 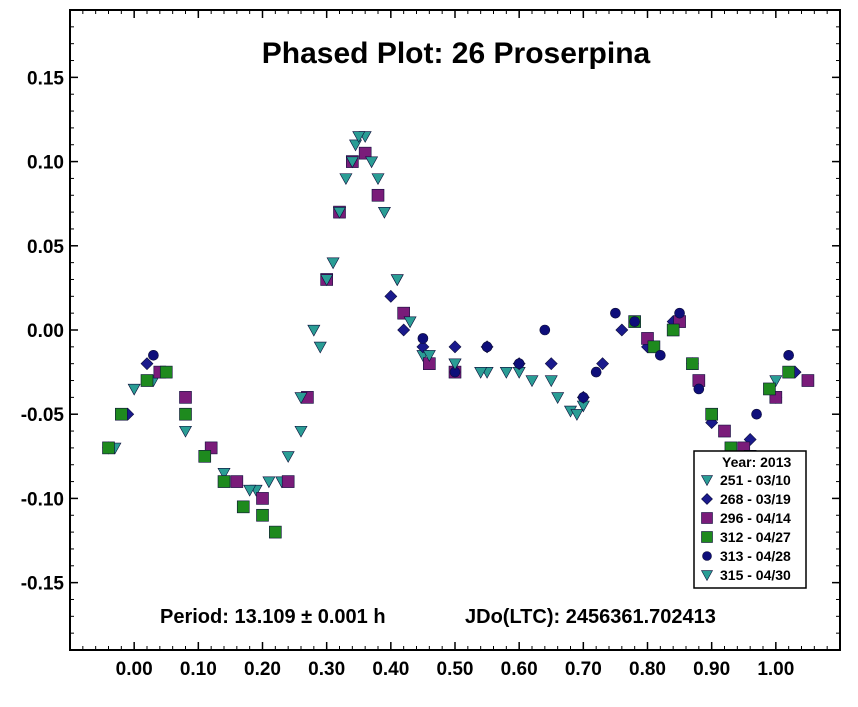 I want to click on x-tick-label: 0.30, so click(x=326, y=669).